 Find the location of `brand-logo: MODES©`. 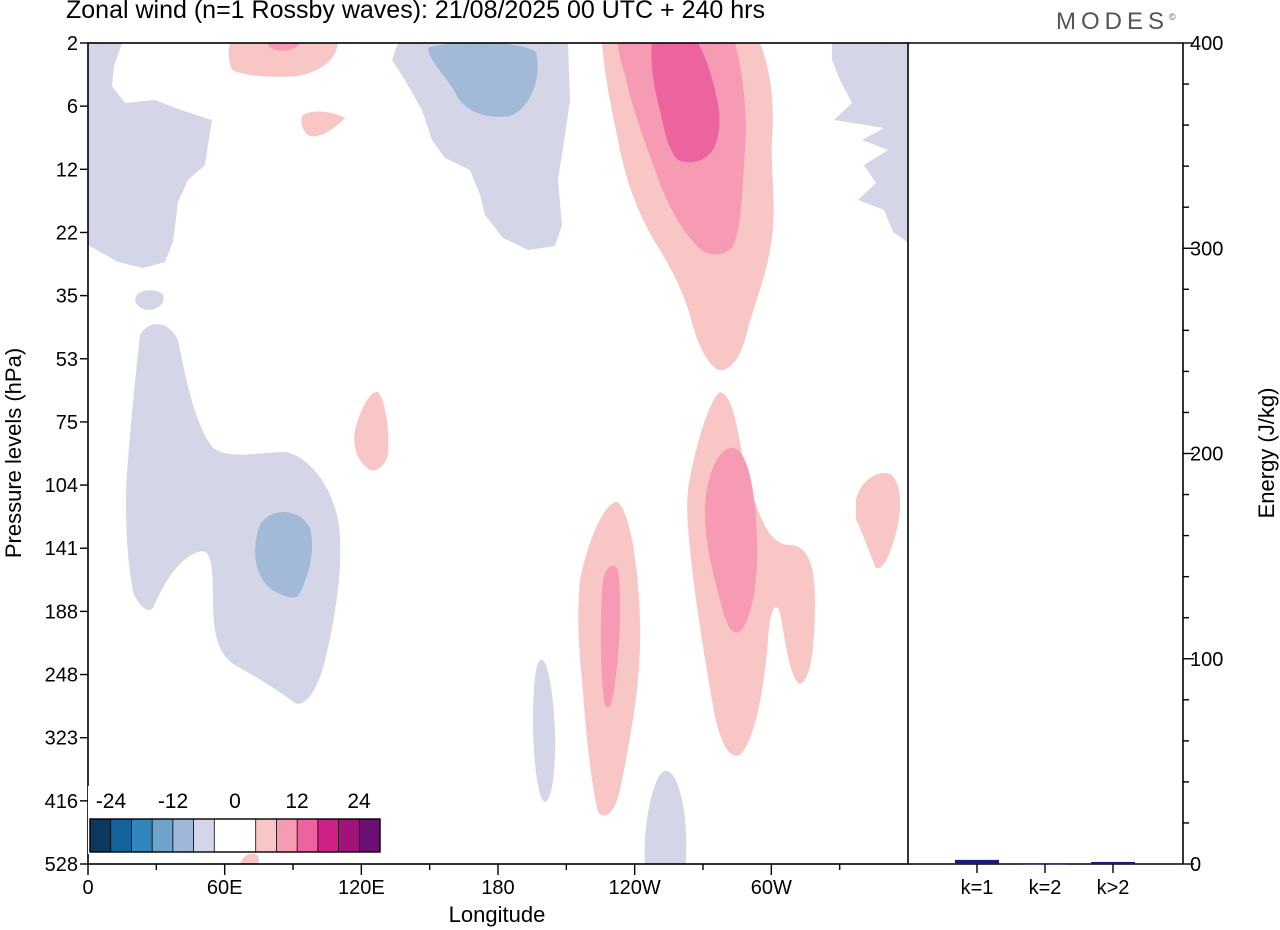

brand-logo: MODES© is located at coordinates (1116, 22).